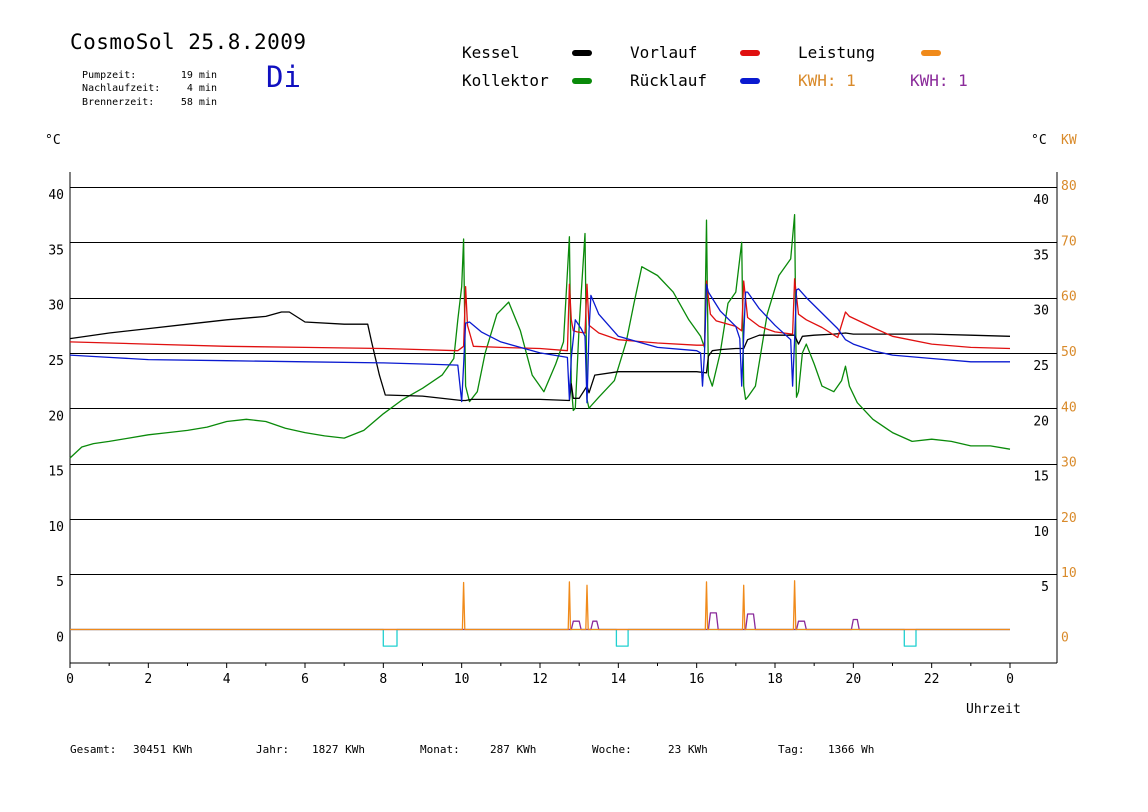 The height and width of the screenshot is (812, 1148). Describe the element at coordinates (283, 77) in the screenshot. I see `weekday-label: Di` at that location.